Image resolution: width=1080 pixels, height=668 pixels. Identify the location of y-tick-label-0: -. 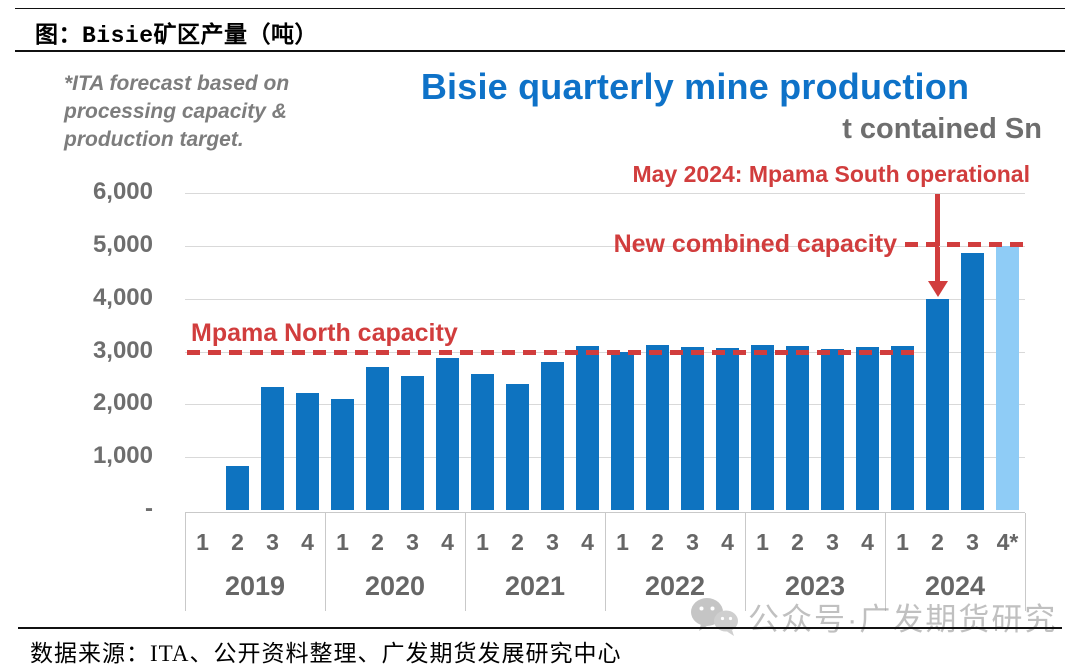
(149, 508).